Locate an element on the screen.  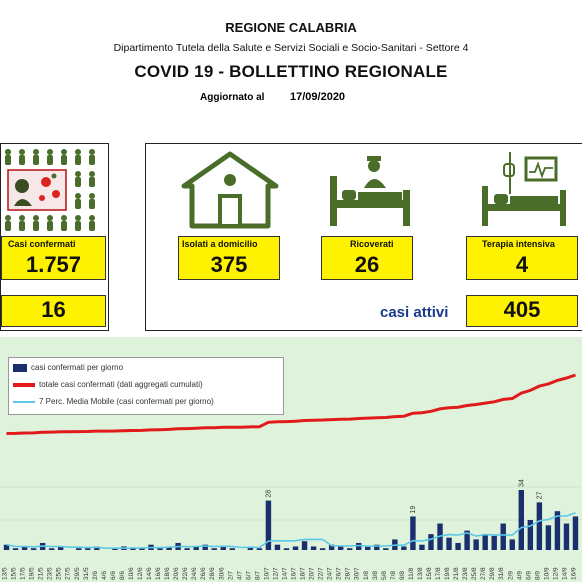
region-title: REGIONE CALABRIA is located at coordinates (291, 27).